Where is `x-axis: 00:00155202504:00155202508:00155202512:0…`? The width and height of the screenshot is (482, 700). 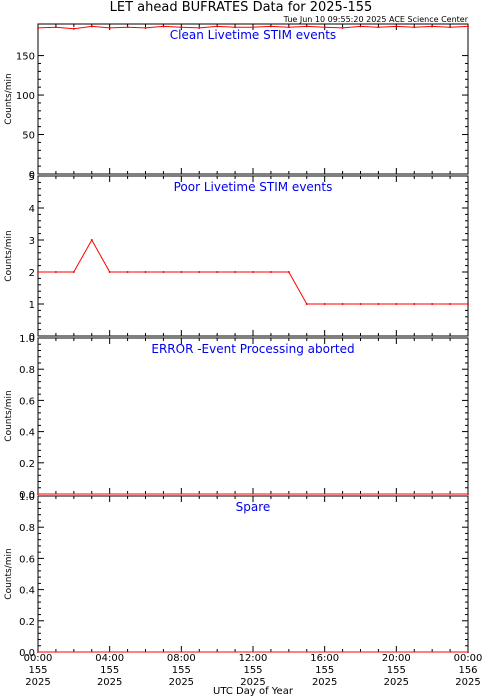
x-axis: 00:00155202504:00155202508:00155202512:0… is located at coordinates (253, 670).